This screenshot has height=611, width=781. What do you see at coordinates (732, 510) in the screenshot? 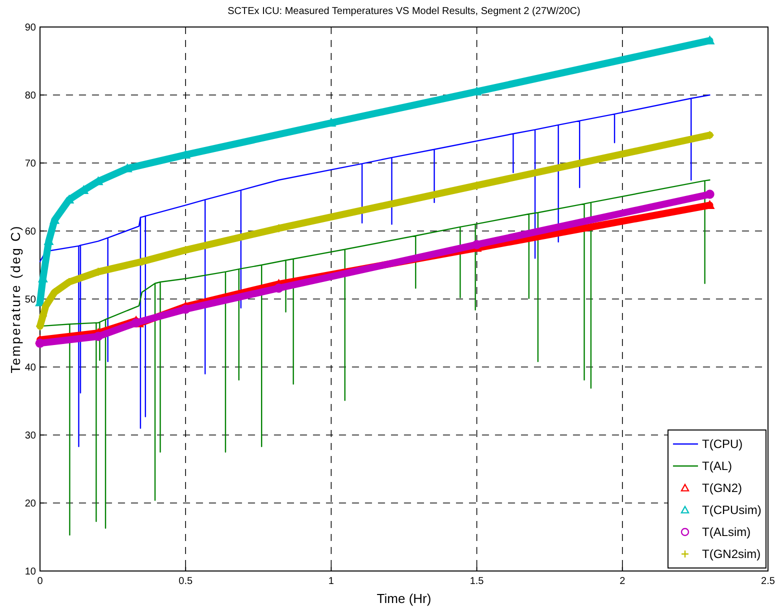
I see `legend-label: T(CPUsim)` at bounding box center [732, 510].